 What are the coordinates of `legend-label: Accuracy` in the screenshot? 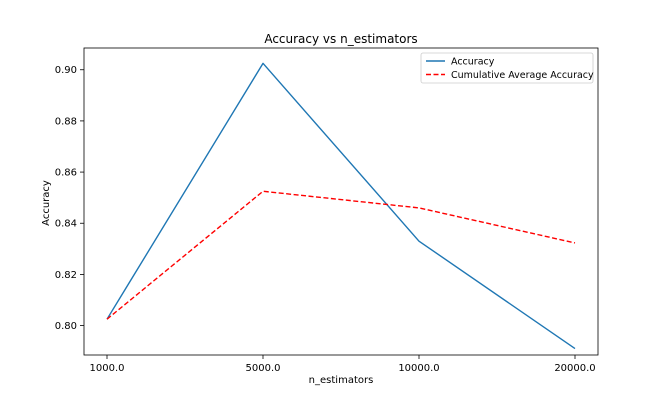 It's located at (473, 62).